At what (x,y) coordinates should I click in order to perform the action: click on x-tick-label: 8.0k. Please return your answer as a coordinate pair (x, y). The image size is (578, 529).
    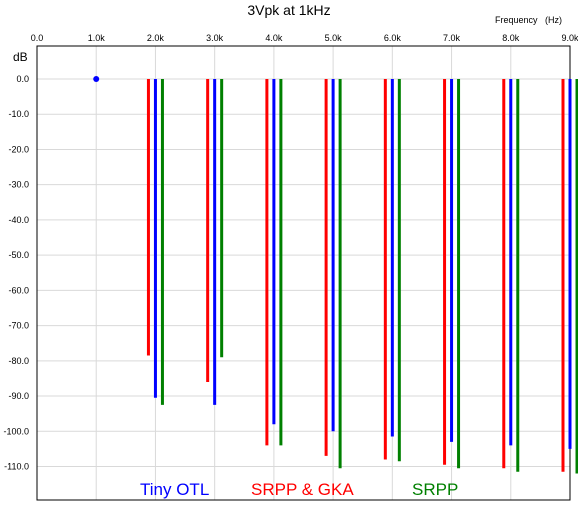
    Looking at the image, I should click on (511, 38).